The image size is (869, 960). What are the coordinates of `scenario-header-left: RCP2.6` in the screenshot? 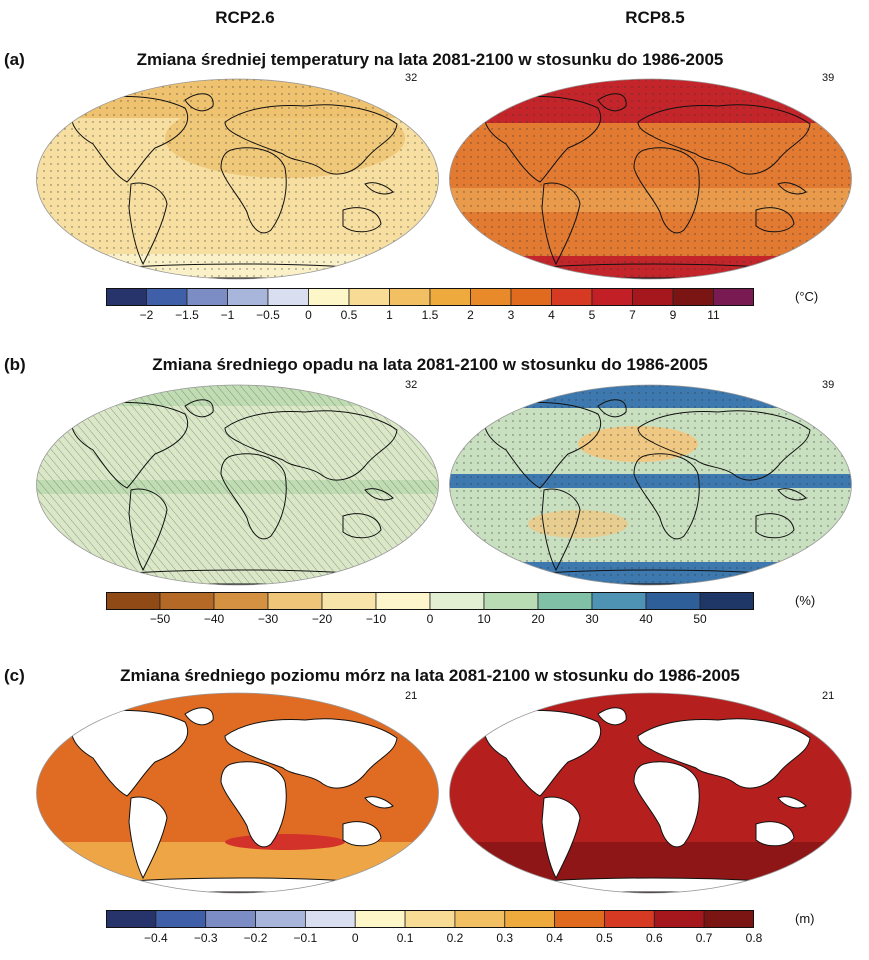 It's located at (245, 17).